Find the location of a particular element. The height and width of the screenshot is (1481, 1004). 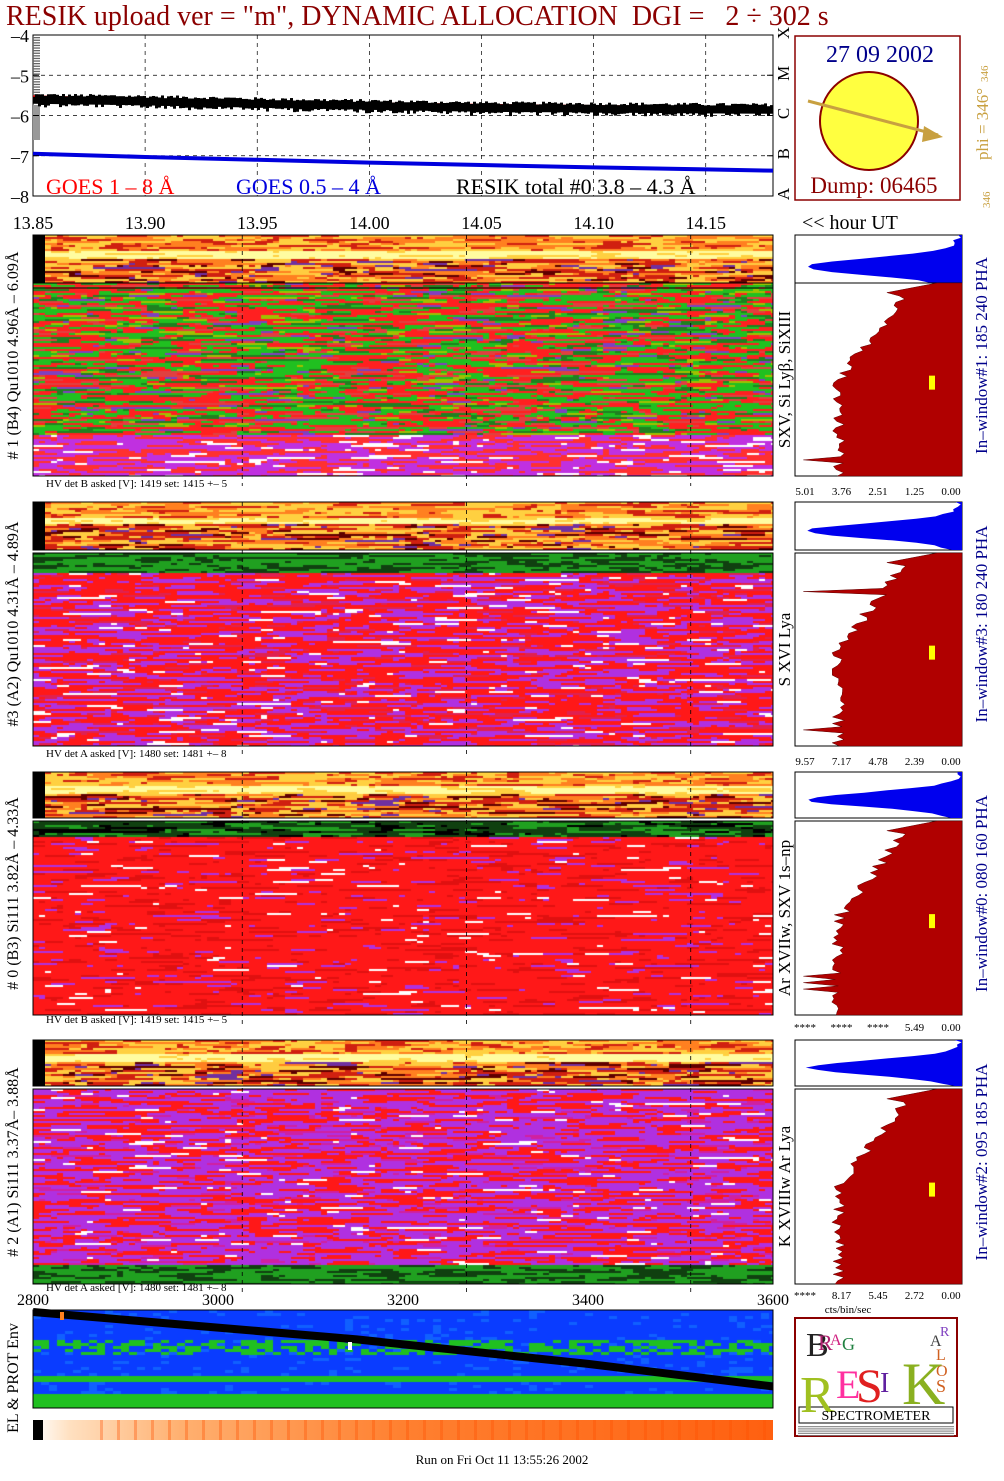

logo-fineprint-line is located at coordinates (876, 1428).